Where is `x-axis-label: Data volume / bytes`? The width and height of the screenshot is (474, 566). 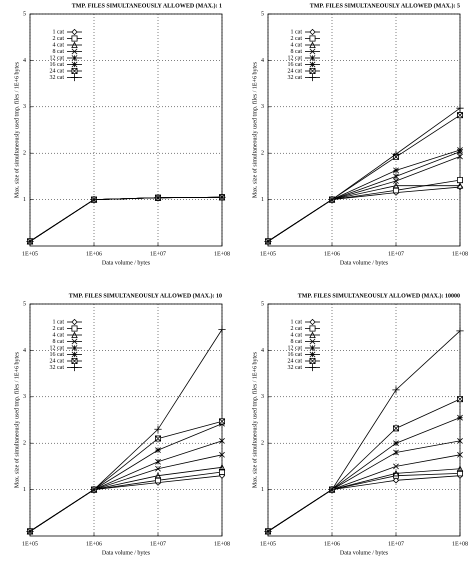
x-axis-label: Data volume / bytes is located at coordinates (126, 553).